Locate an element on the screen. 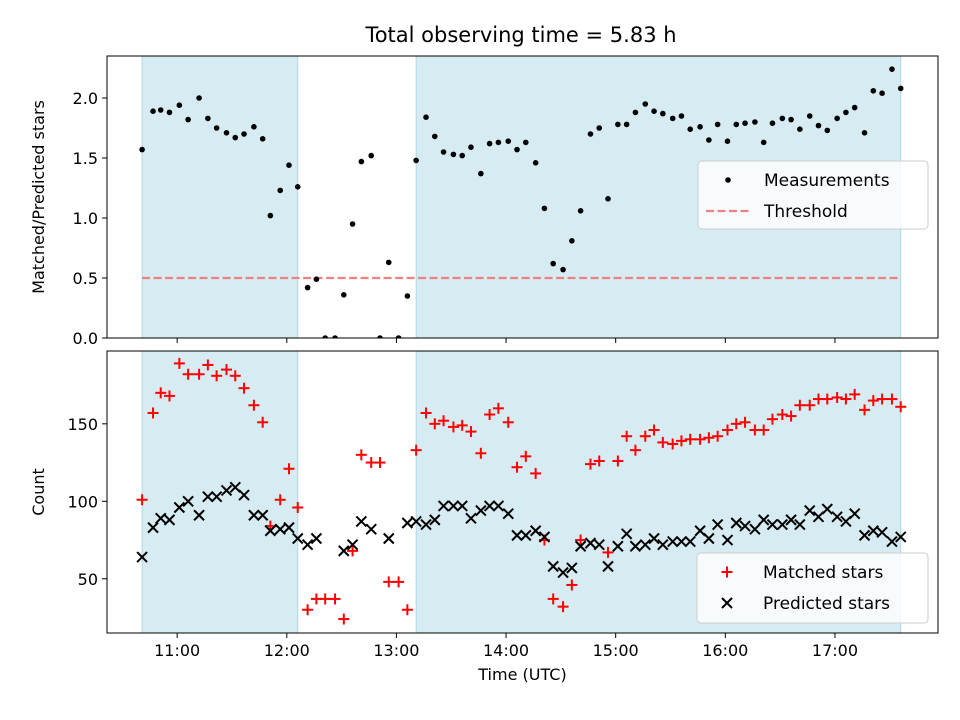  x-tick-label: 11:00 is located at coordinates (177, 650).